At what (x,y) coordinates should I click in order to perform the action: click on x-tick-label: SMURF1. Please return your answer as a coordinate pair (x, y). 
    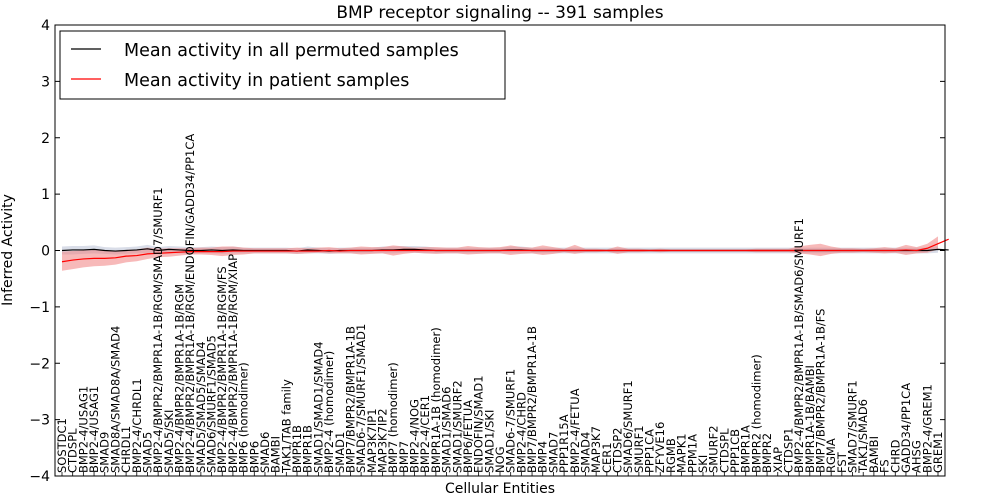
    Looking at the image, I should click on (639, 449).